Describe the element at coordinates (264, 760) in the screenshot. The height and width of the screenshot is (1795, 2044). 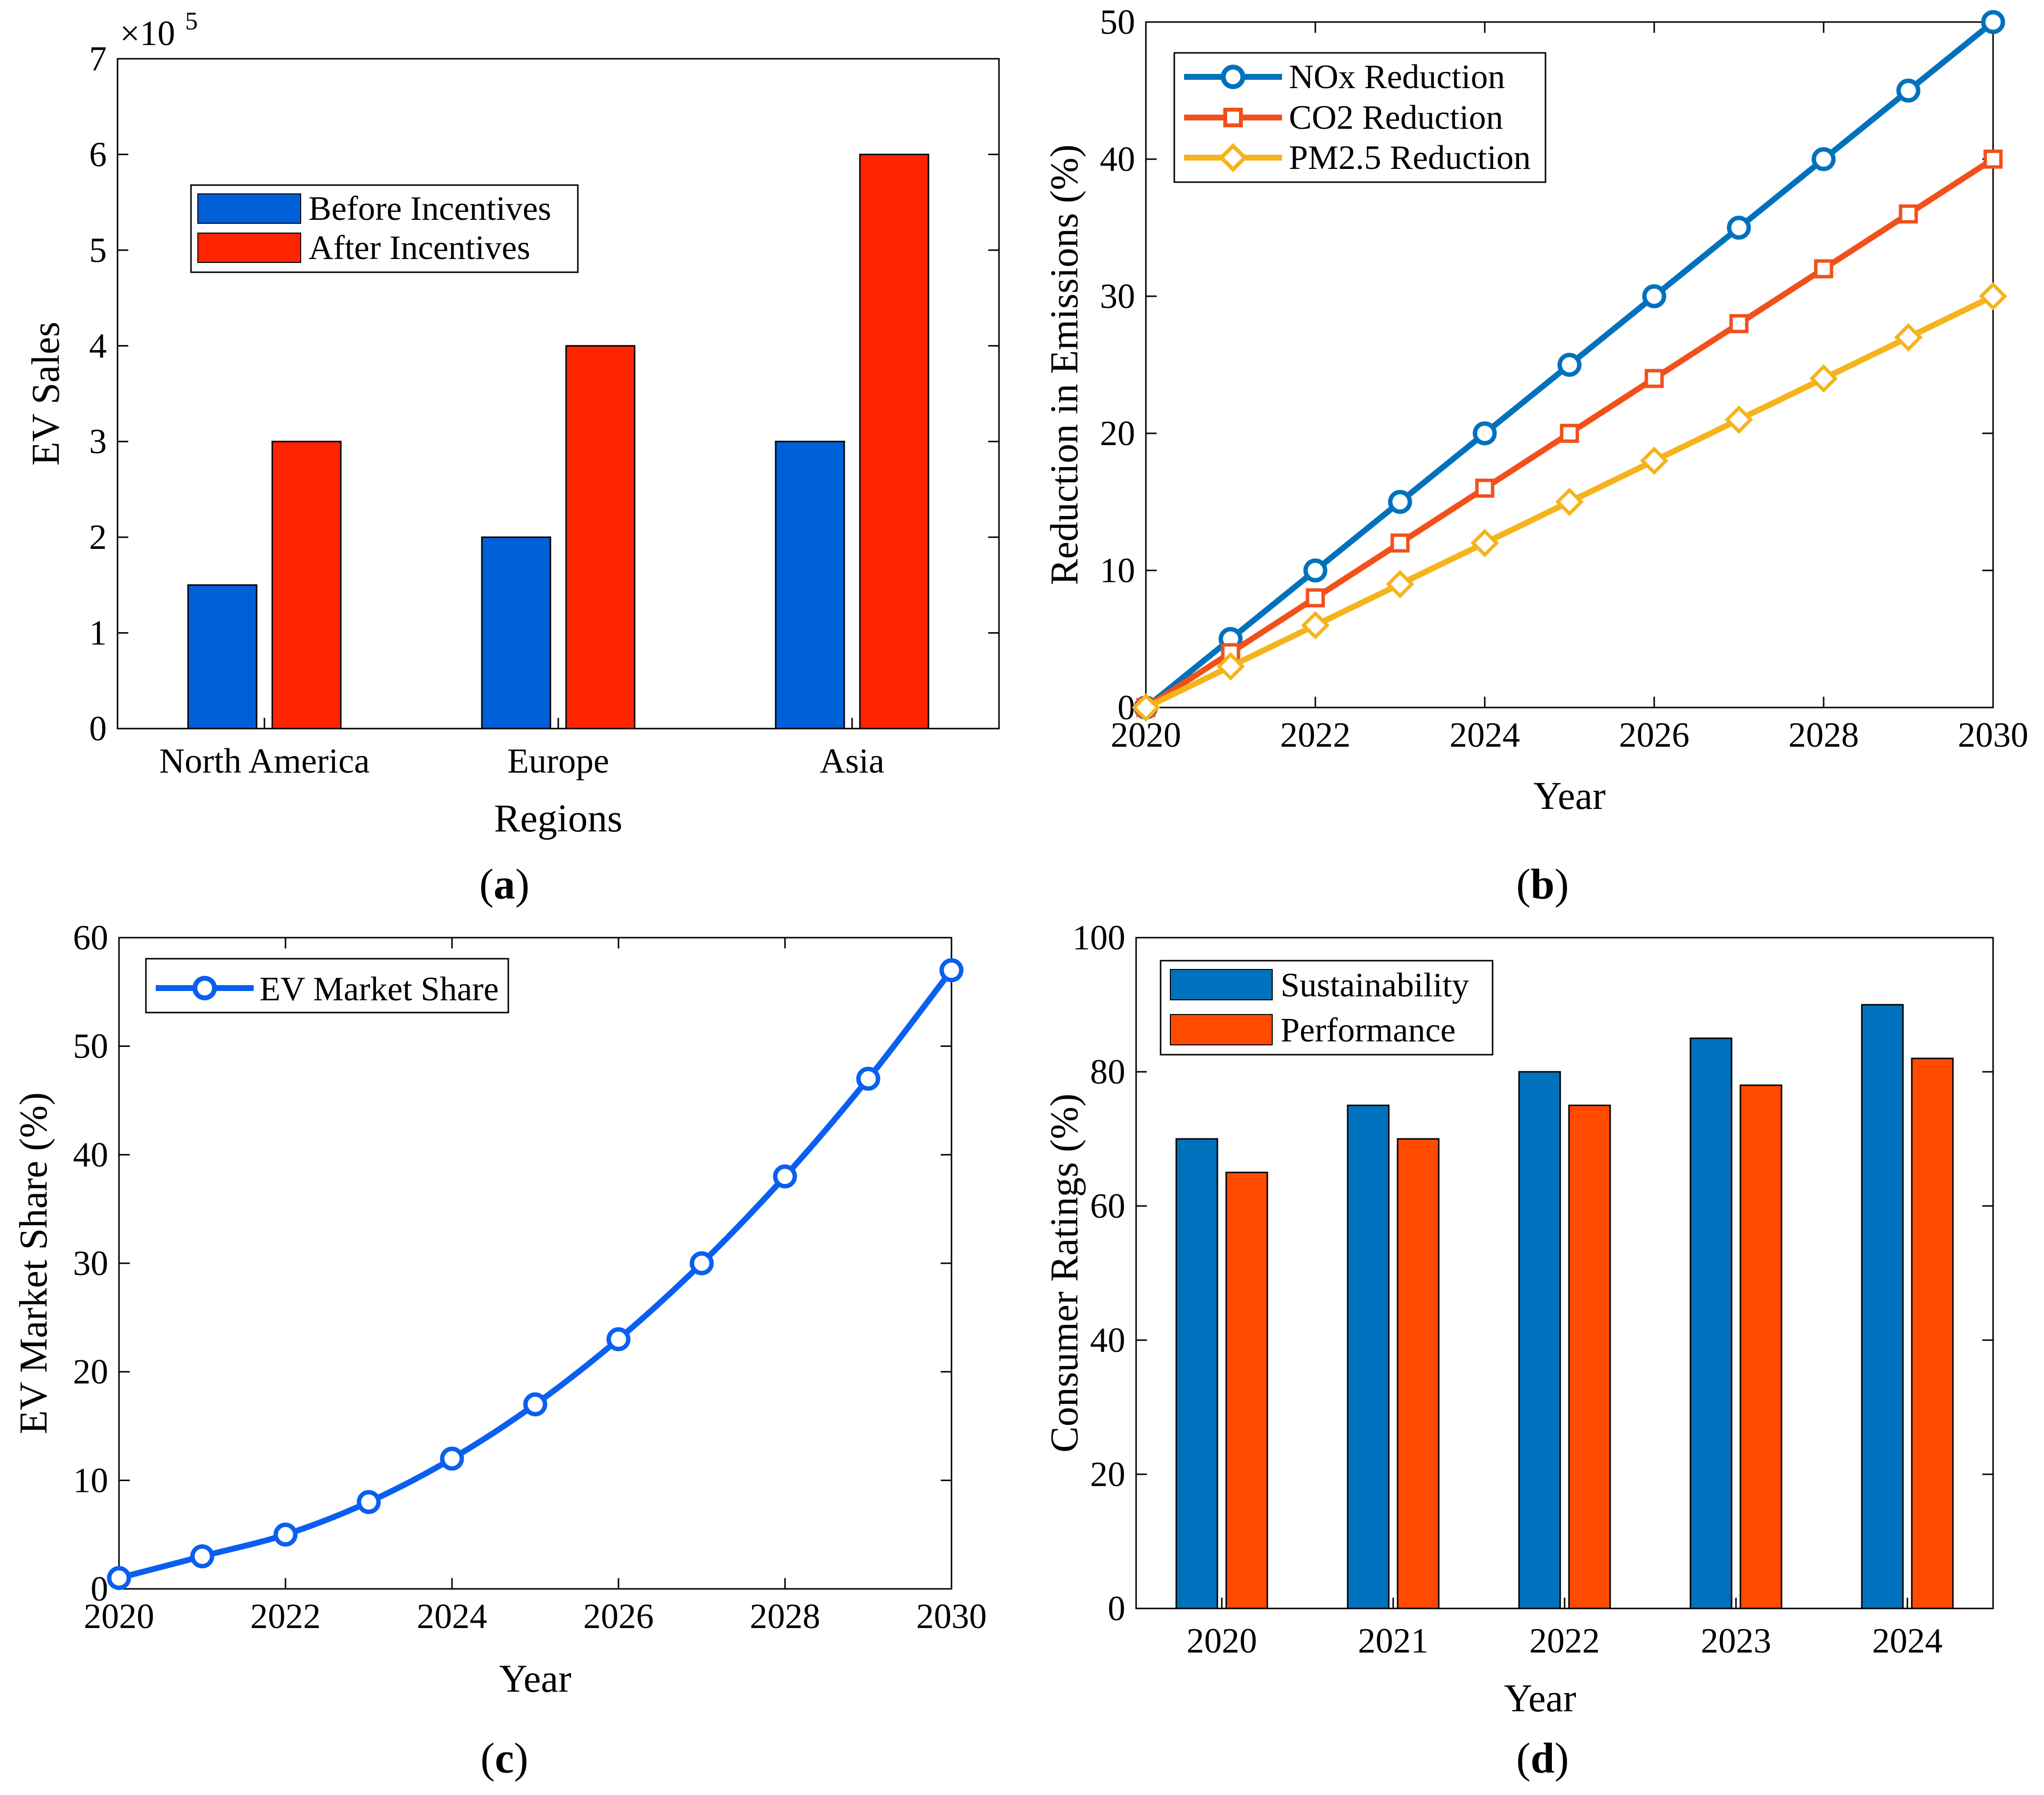
I see `panel-a-xtick-label: North America` at that location.